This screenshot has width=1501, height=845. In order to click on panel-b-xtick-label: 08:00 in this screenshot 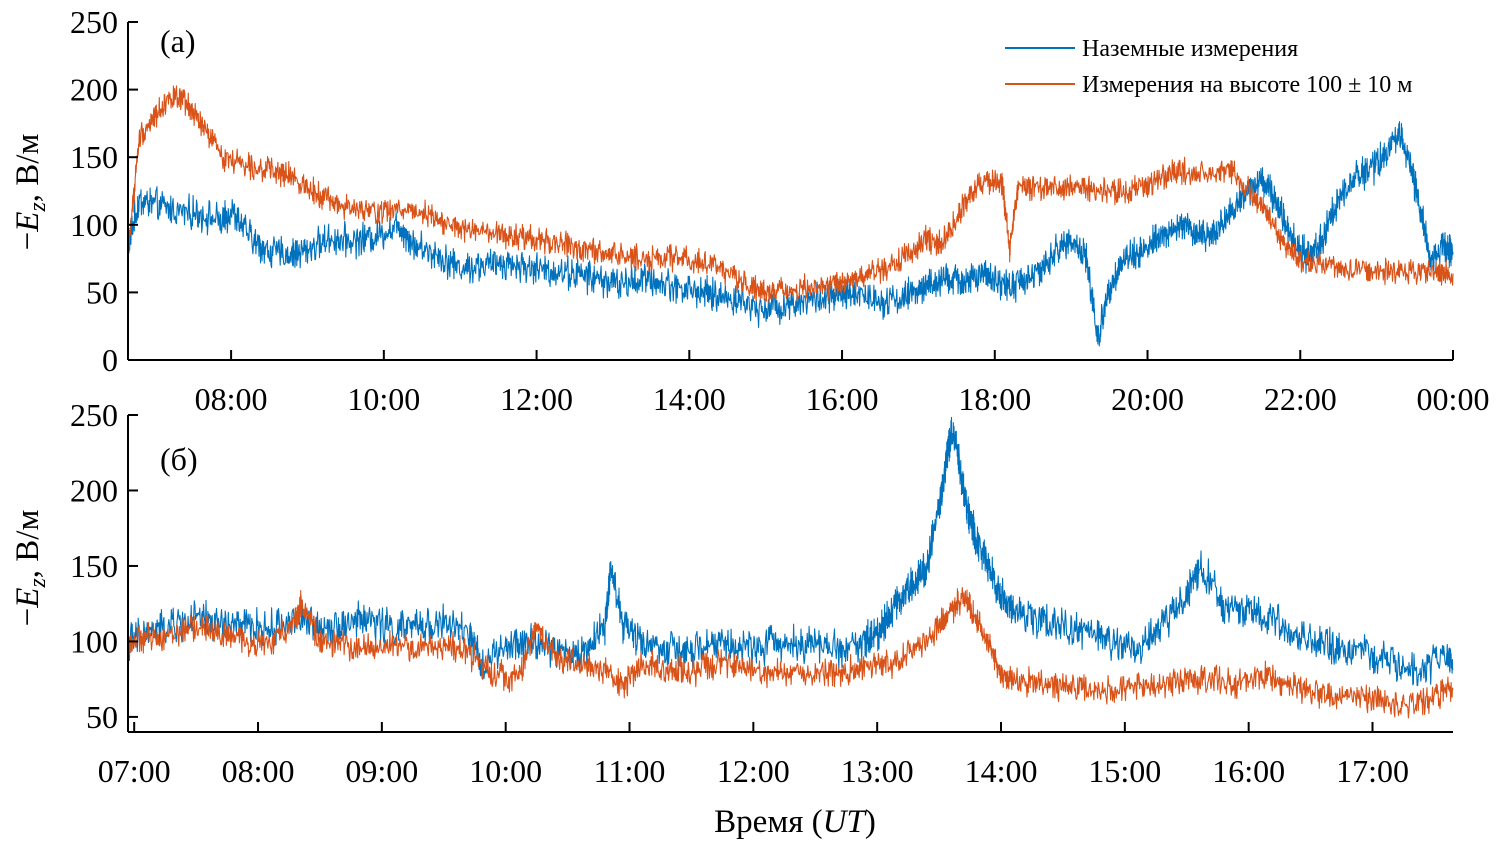, I will do `click(258, 771)`.